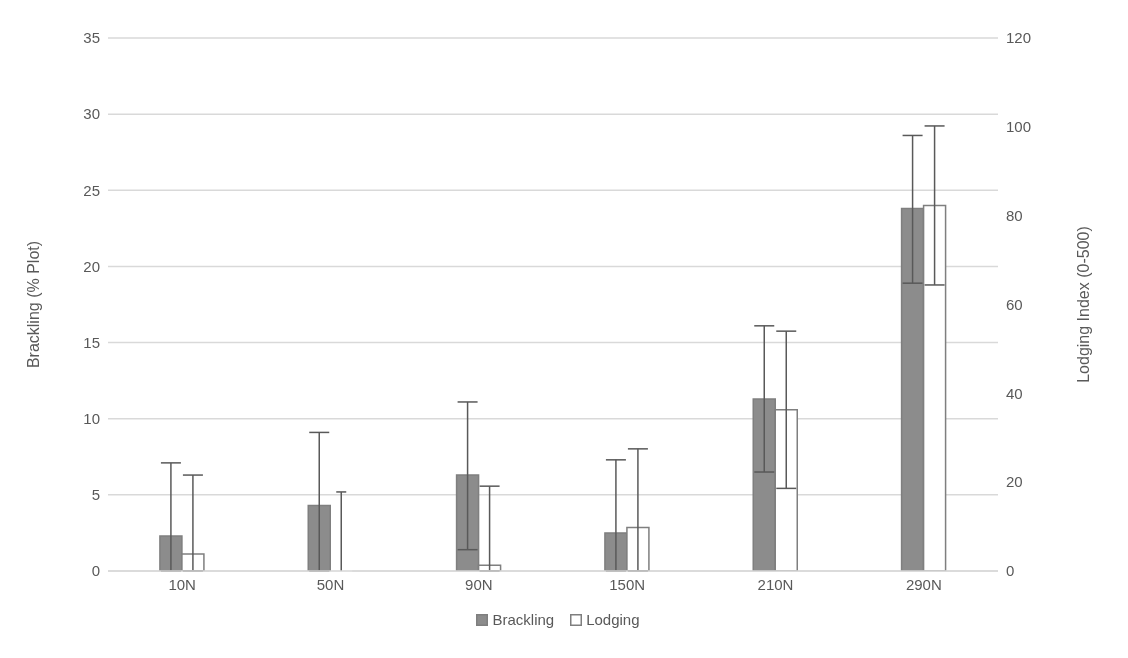 This screenshot has width=1128, height=658. What do you see at coordinates (182, 584) in the screenshot?
I see `x-tick-label: 10N` at bounding box center [182, 584].